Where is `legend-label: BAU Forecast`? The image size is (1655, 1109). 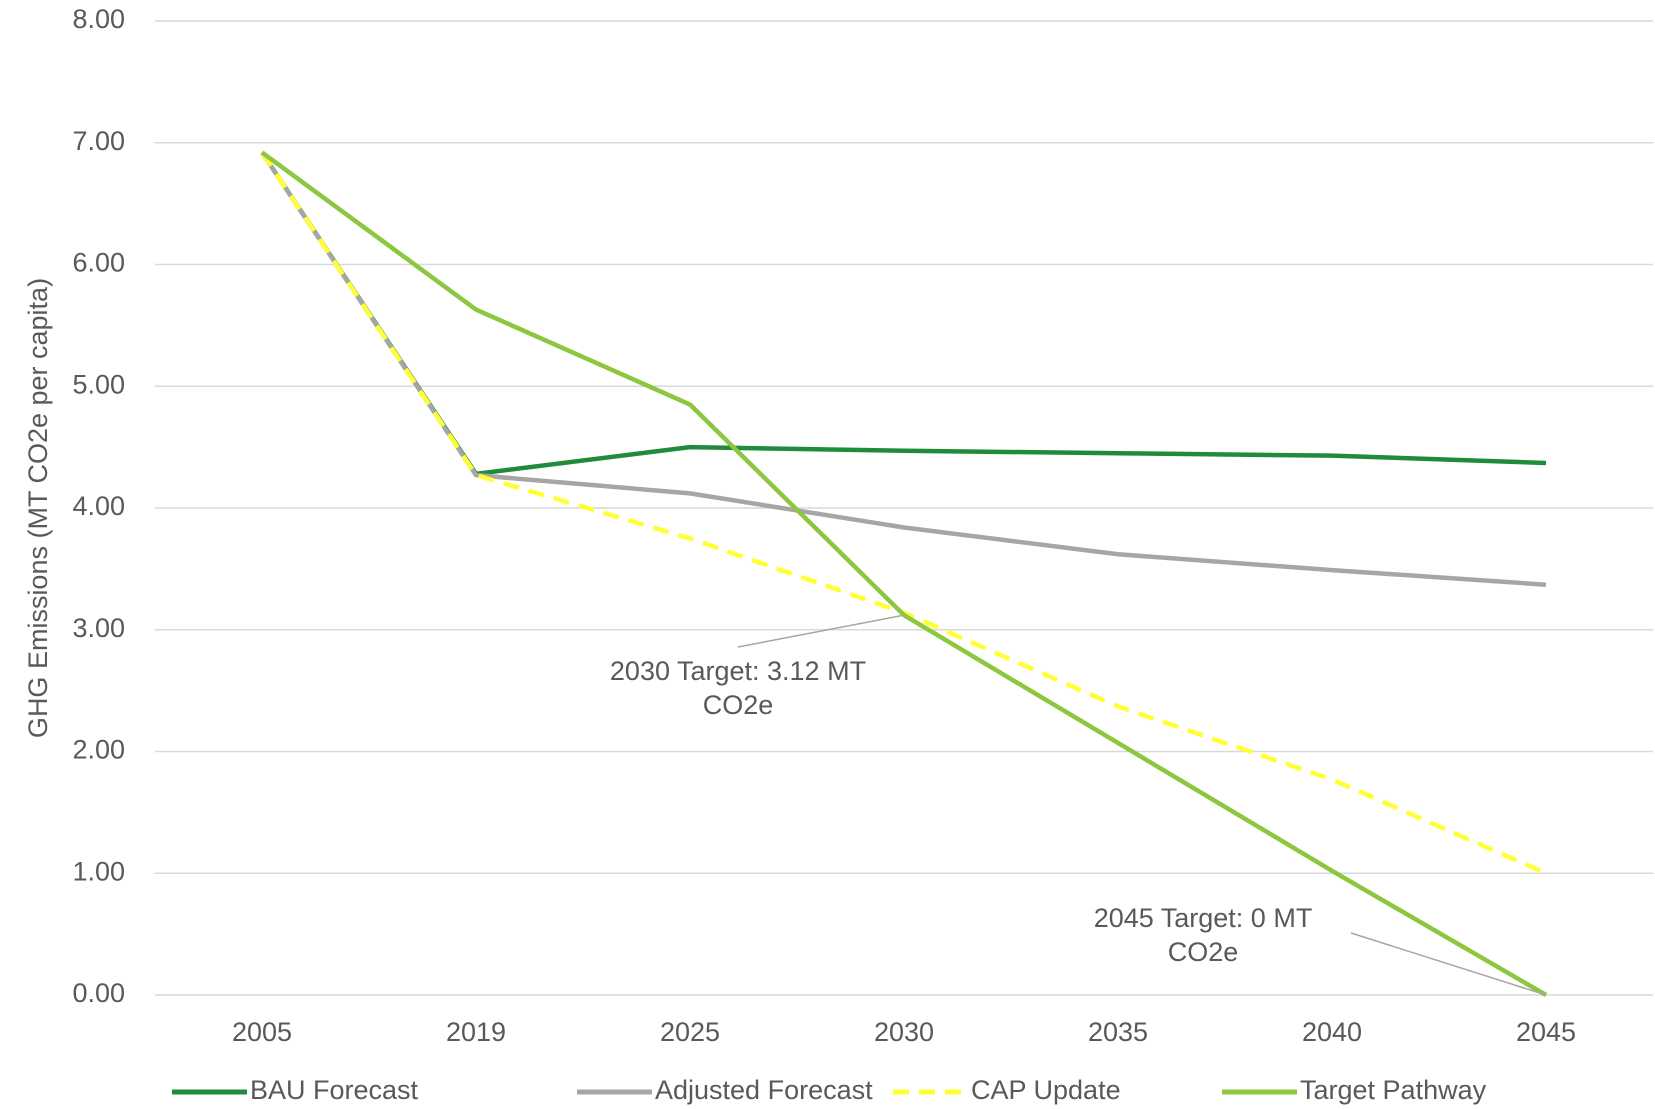
legend-label: BAU Forecast is located at coordinates (334, 1090).